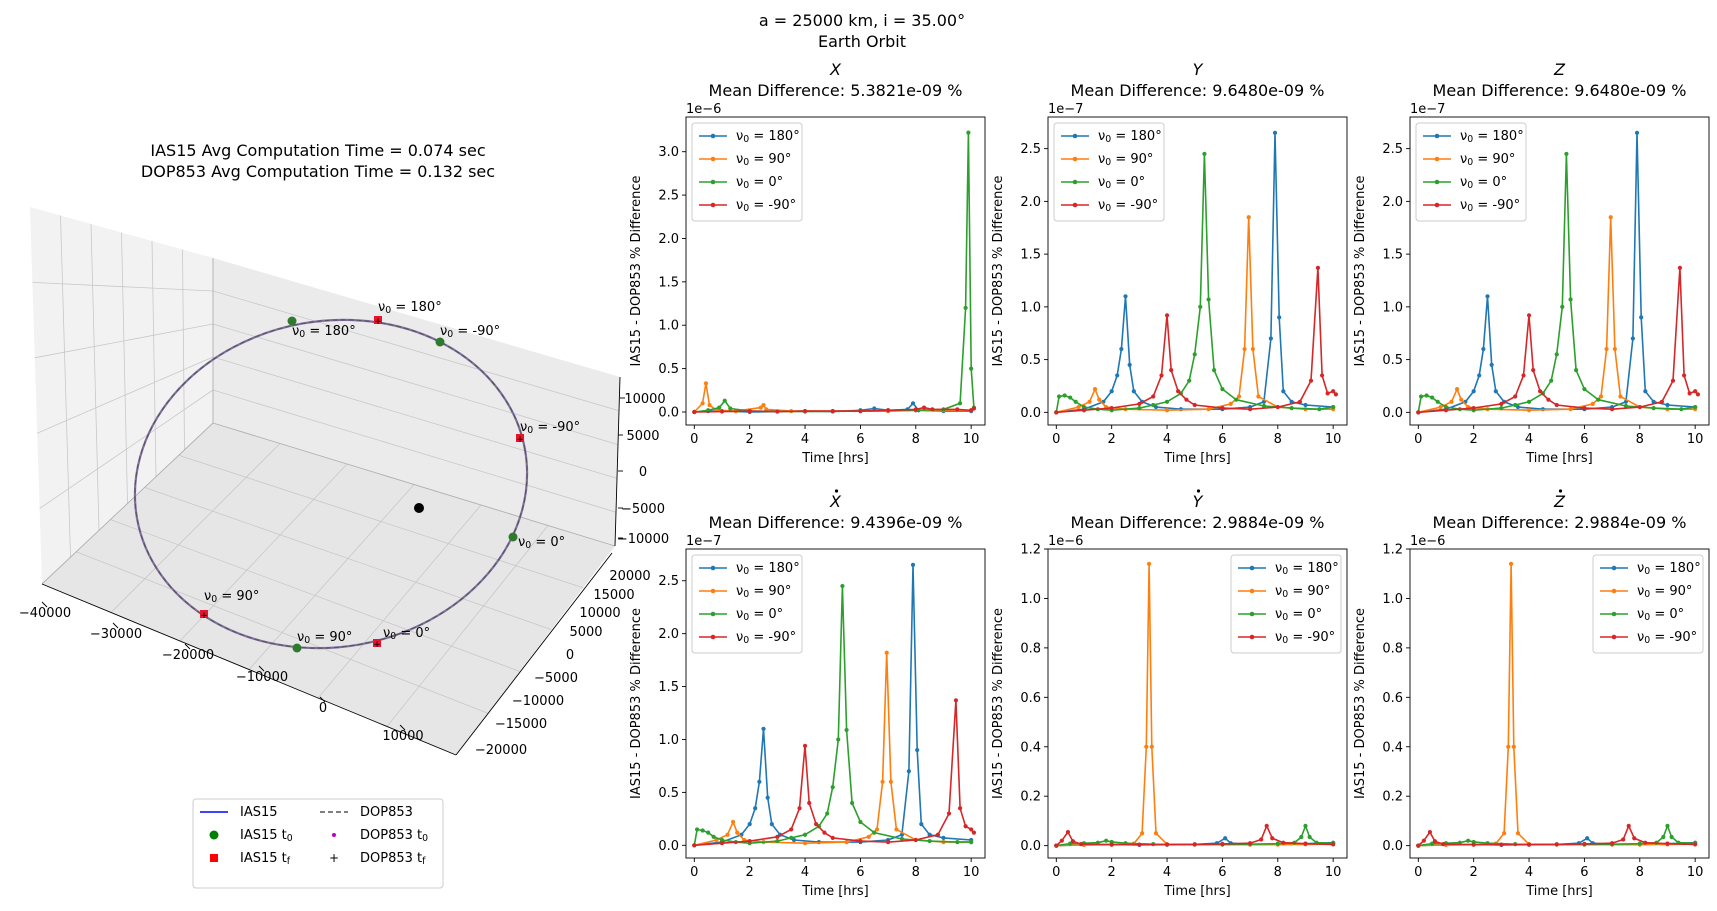 This screenshot has width=1717, height=911. What do you see at coordinates (835, 501) in the screenshot?
I see `panel-title-variable: X` at bounding box center [835, 501].